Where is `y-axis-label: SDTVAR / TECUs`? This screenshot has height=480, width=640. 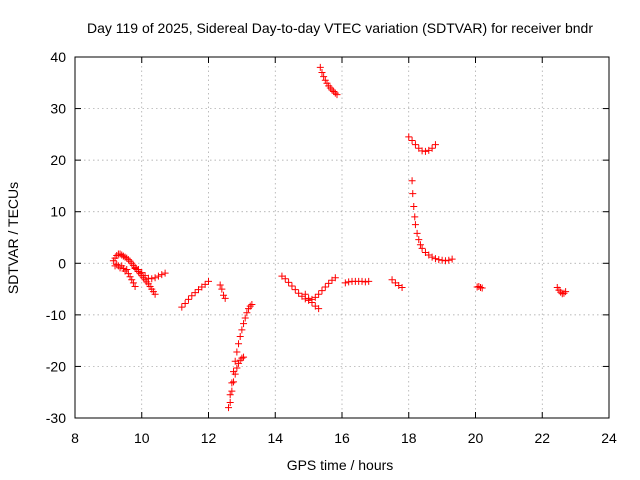
y-axis-label: SDTVAR / TECUs is located at coordinates (13, 238).